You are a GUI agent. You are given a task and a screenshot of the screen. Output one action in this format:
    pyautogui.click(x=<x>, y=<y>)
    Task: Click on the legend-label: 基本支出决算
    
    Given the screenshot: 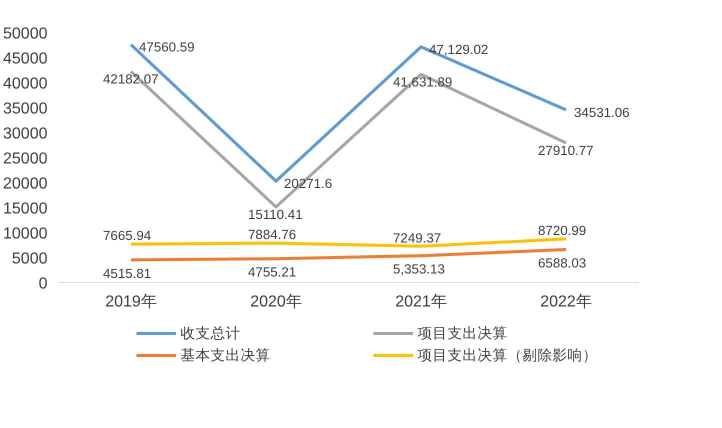 What is the action you would take?
    pyautogui.click(x=226, y=355)
    